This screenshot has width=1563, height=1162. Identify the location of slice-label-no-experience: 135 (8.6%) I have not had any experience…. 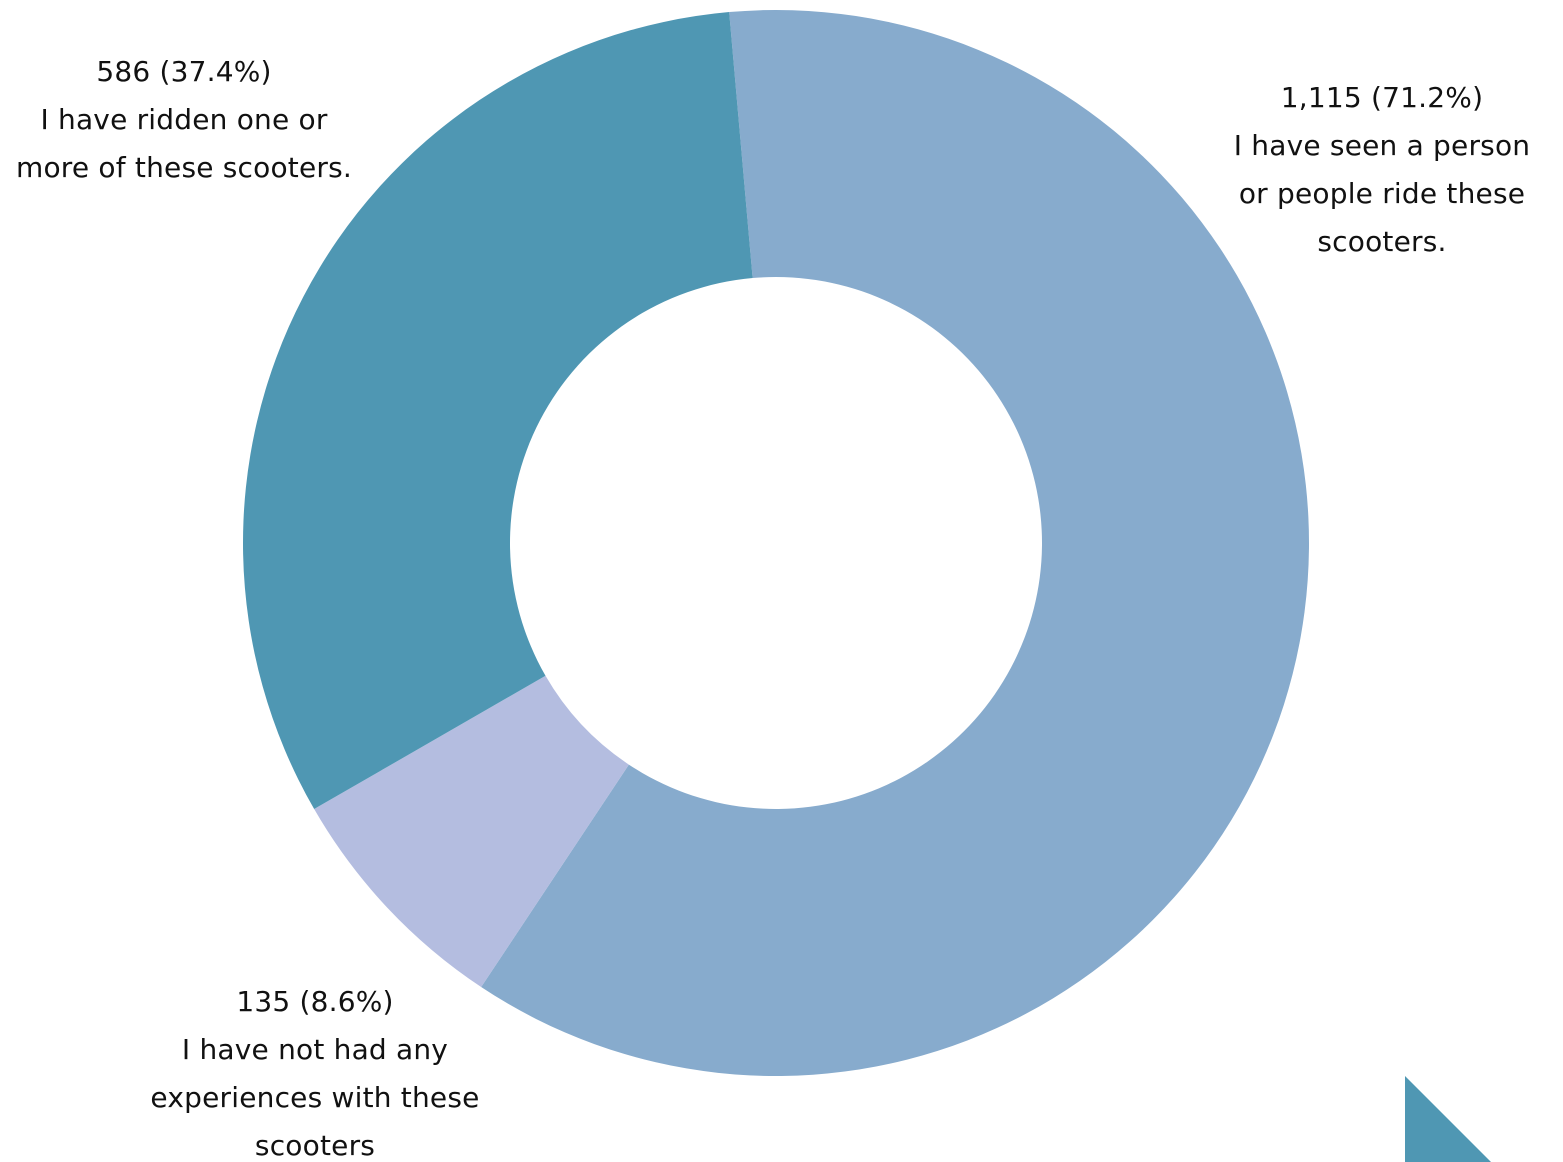
(315, 1070).